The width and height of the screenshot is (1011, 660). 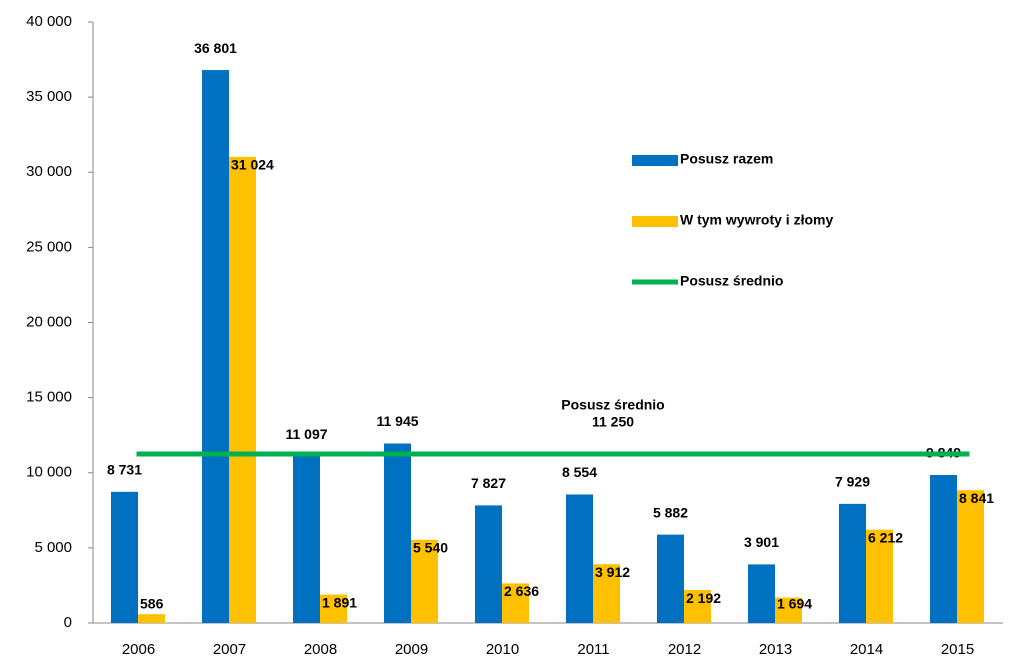 What do you see at coordinates (68, 622) in the screenshot?
I see `y-tick-label: 0` at bounding box center [68, 622].